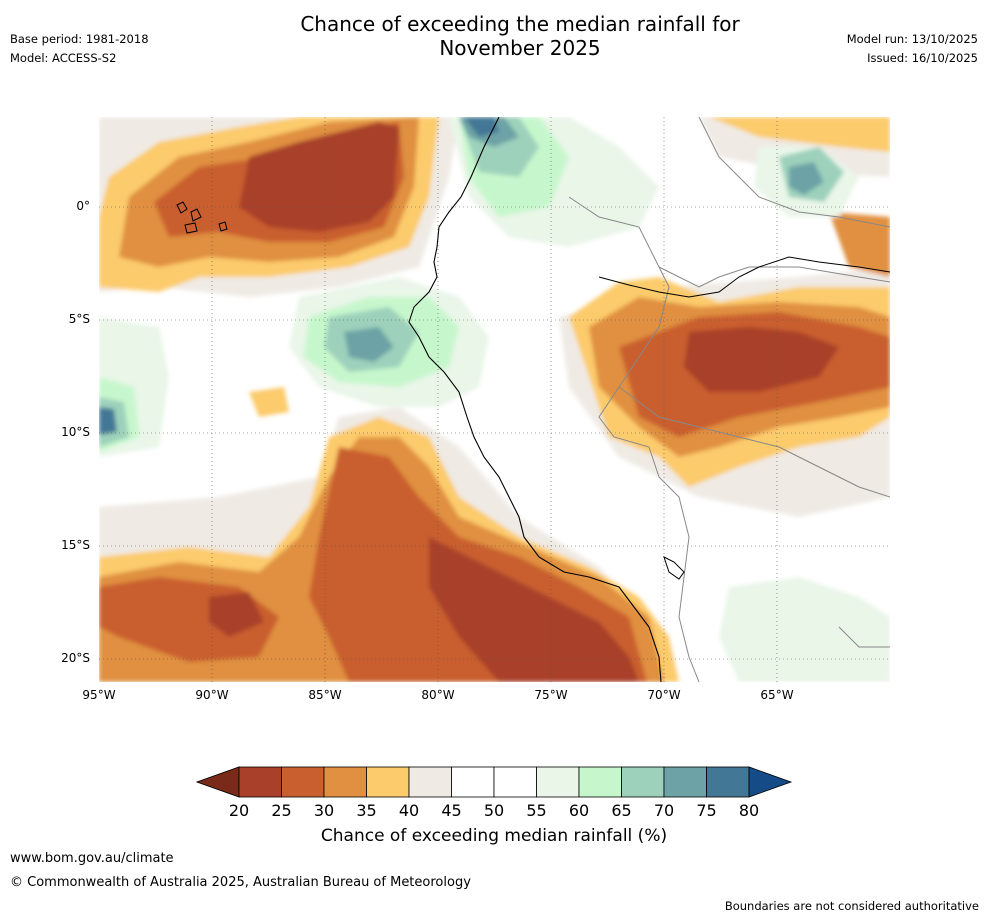  Describe the element at coordinates (674, 568) in the screenshot. I see `lake-titicaca` at that location.